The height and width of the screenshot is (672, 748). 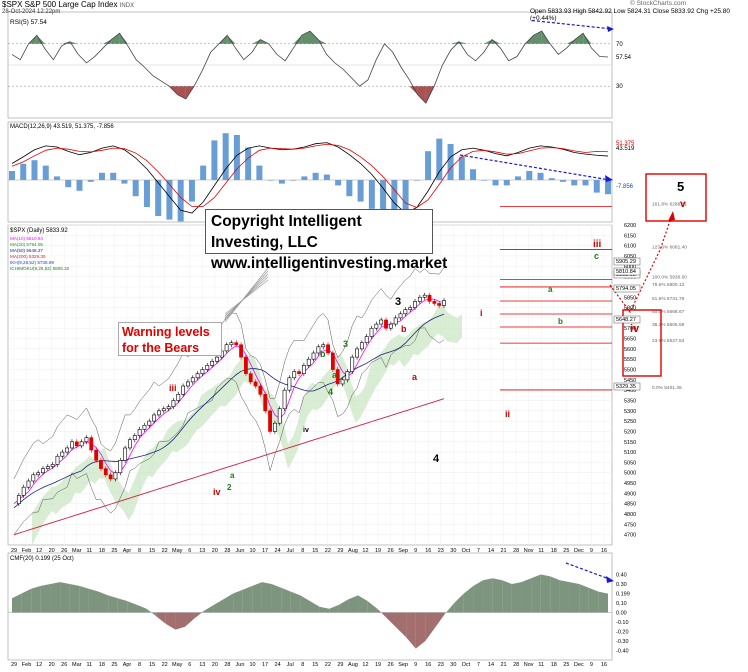 I want to click on wave-label: a, so click(x=232, y=475).